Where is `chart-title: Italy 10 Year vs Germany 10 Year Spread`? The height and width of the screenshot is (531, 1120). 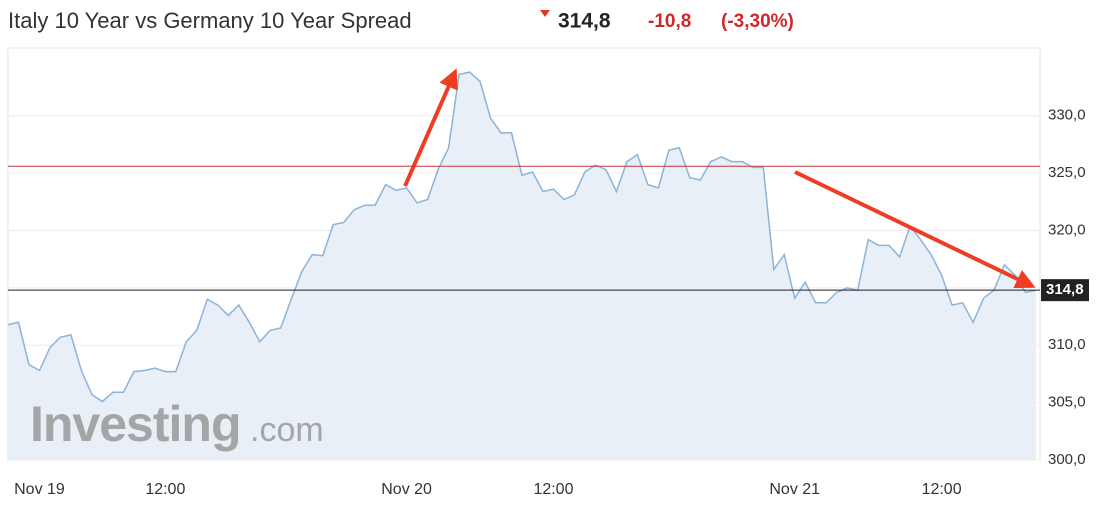 chart-title: Italy 10 Year vs Germany 10 Year Spread is located at coordinates (210, 20).